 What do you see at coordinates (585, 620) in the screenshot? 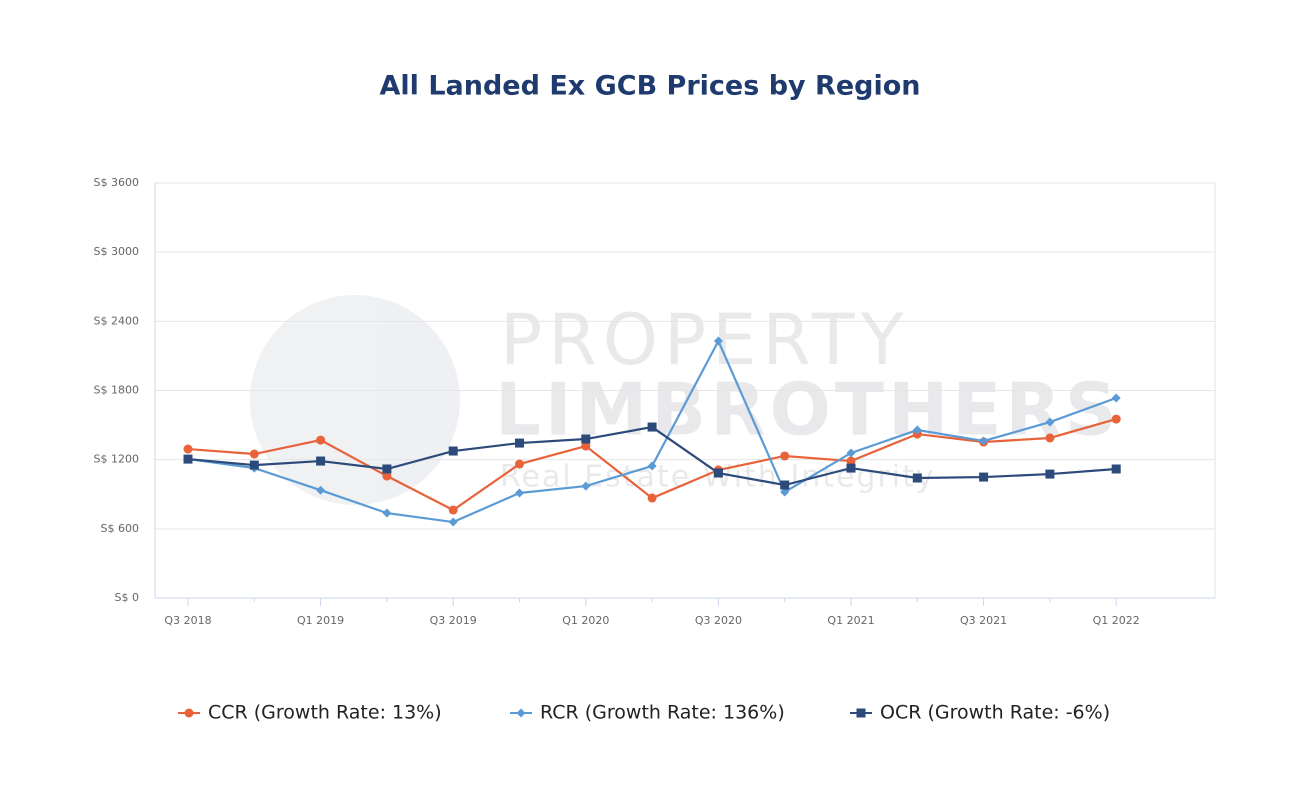
I see `x-tick-label: Q1 2020` at bounding box center [585, 620].